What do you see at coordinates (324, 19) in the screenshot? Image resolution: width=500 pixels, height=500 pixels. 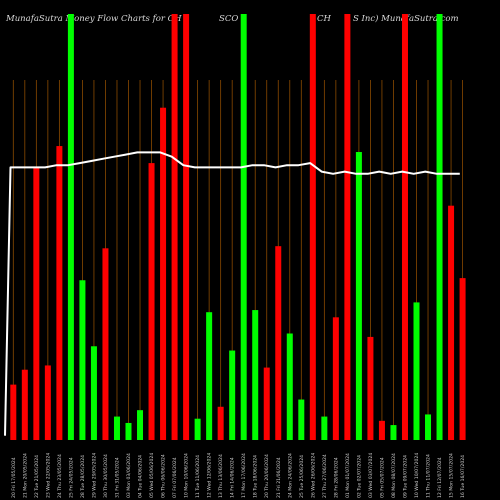 I see `chart-title-name: CH` at bounding box center [324, 19].